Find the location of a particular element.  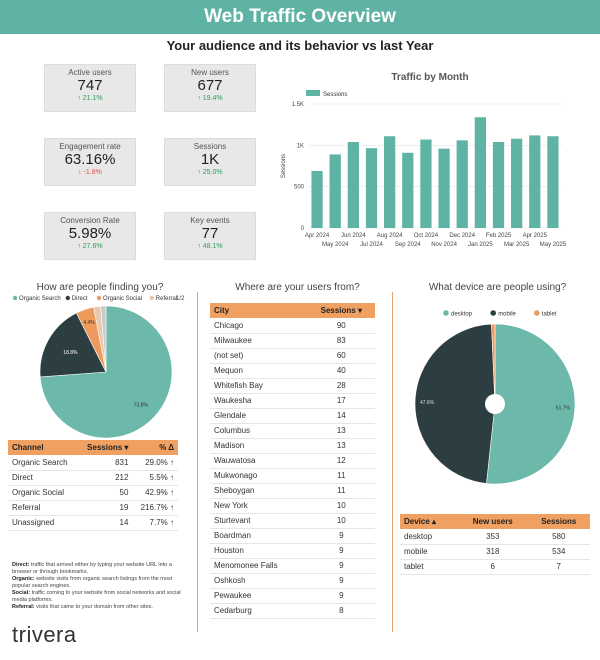

x-tick-label: May 2024 is located at coordinates (335, 245).